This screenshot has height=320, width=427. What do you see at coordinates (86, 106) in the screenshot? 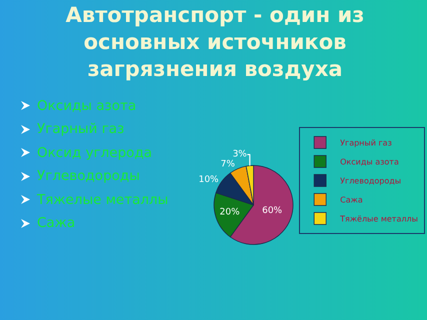
I see `text: Оксиды азота` at bounding box center [86, 106].